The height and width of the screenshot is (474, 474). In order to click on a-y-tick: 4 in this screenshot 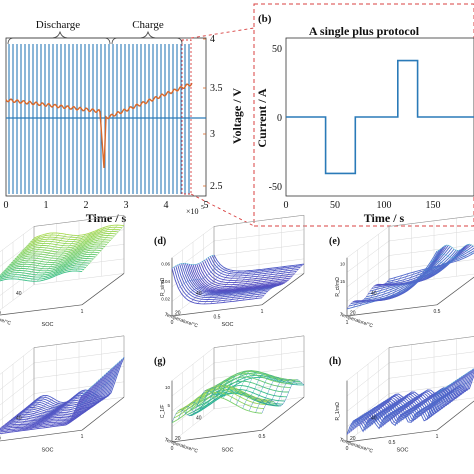, I will do `click(212, 39)`.